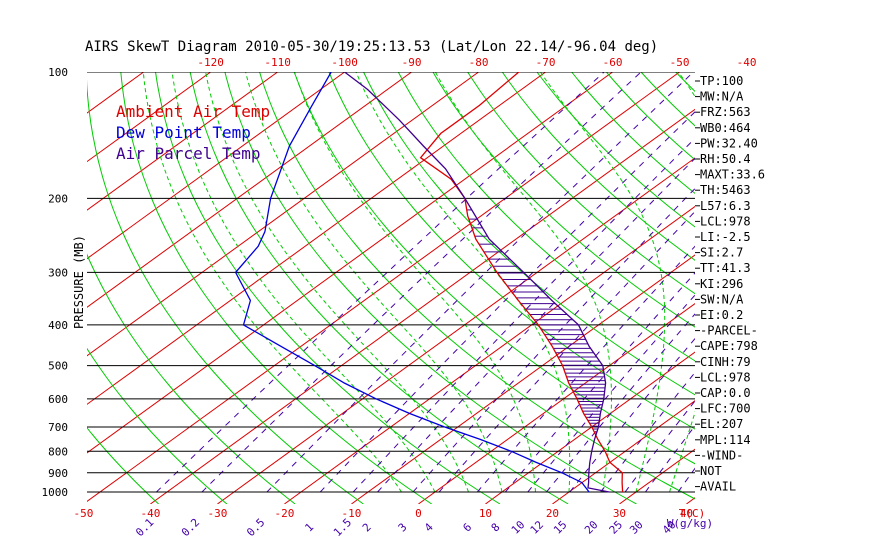 This screenshot has width=870, height=560. Describe the element at coordinates (725, 112) in the screenshot. I see `stability-index-entry: FRZ:563` at that location.